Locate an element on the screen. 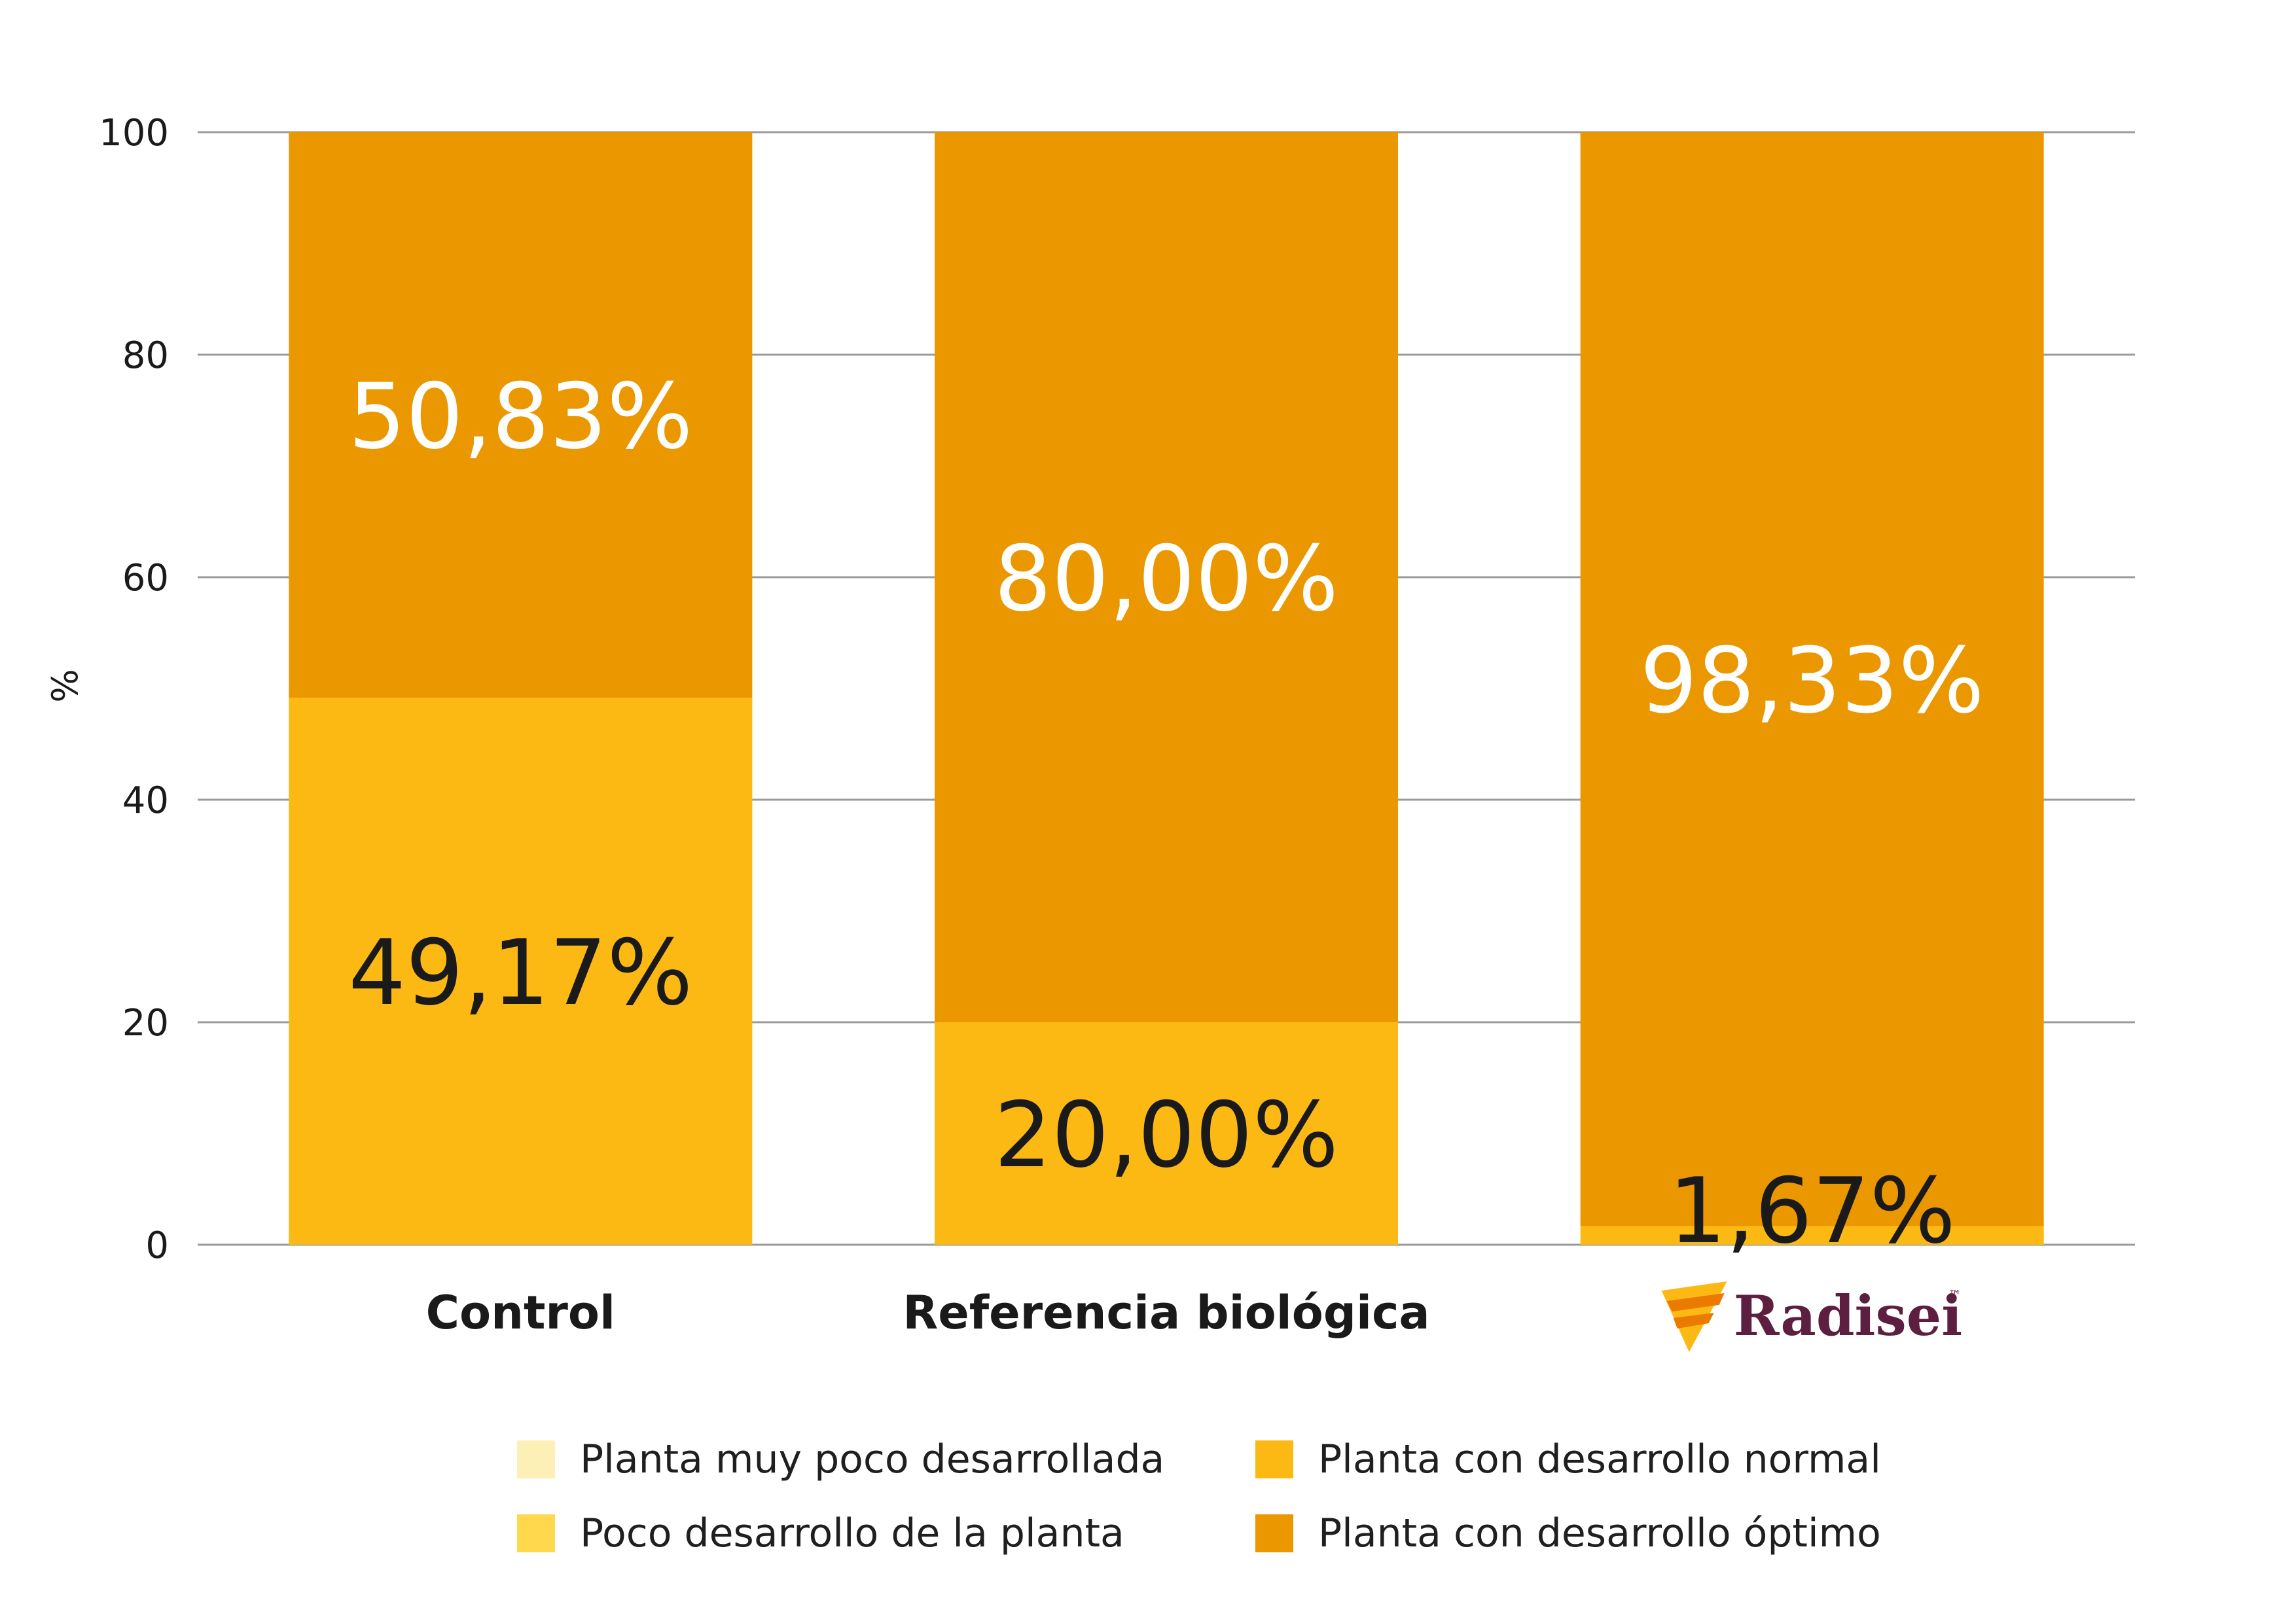  legend-label: Planta con desarrollo óptimo is located at coordinates (1599, 1533).